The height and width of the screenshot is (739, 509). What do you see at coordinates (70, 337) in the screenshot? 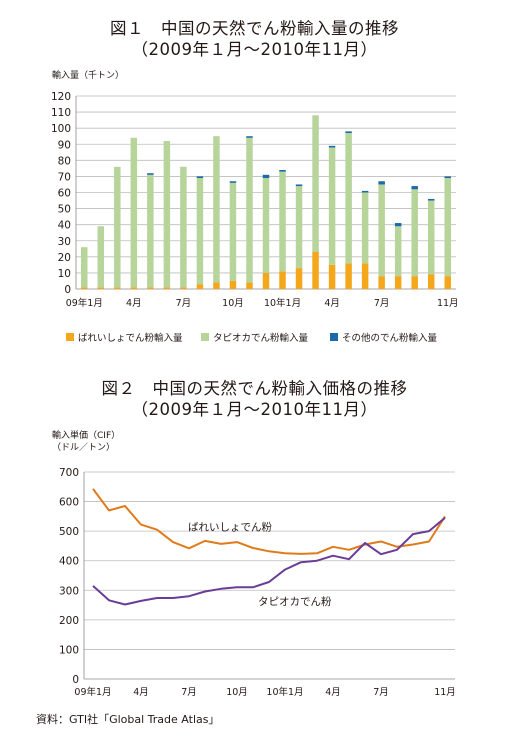
I see `legend-swatch-potato` at bounding box center [70, 337].